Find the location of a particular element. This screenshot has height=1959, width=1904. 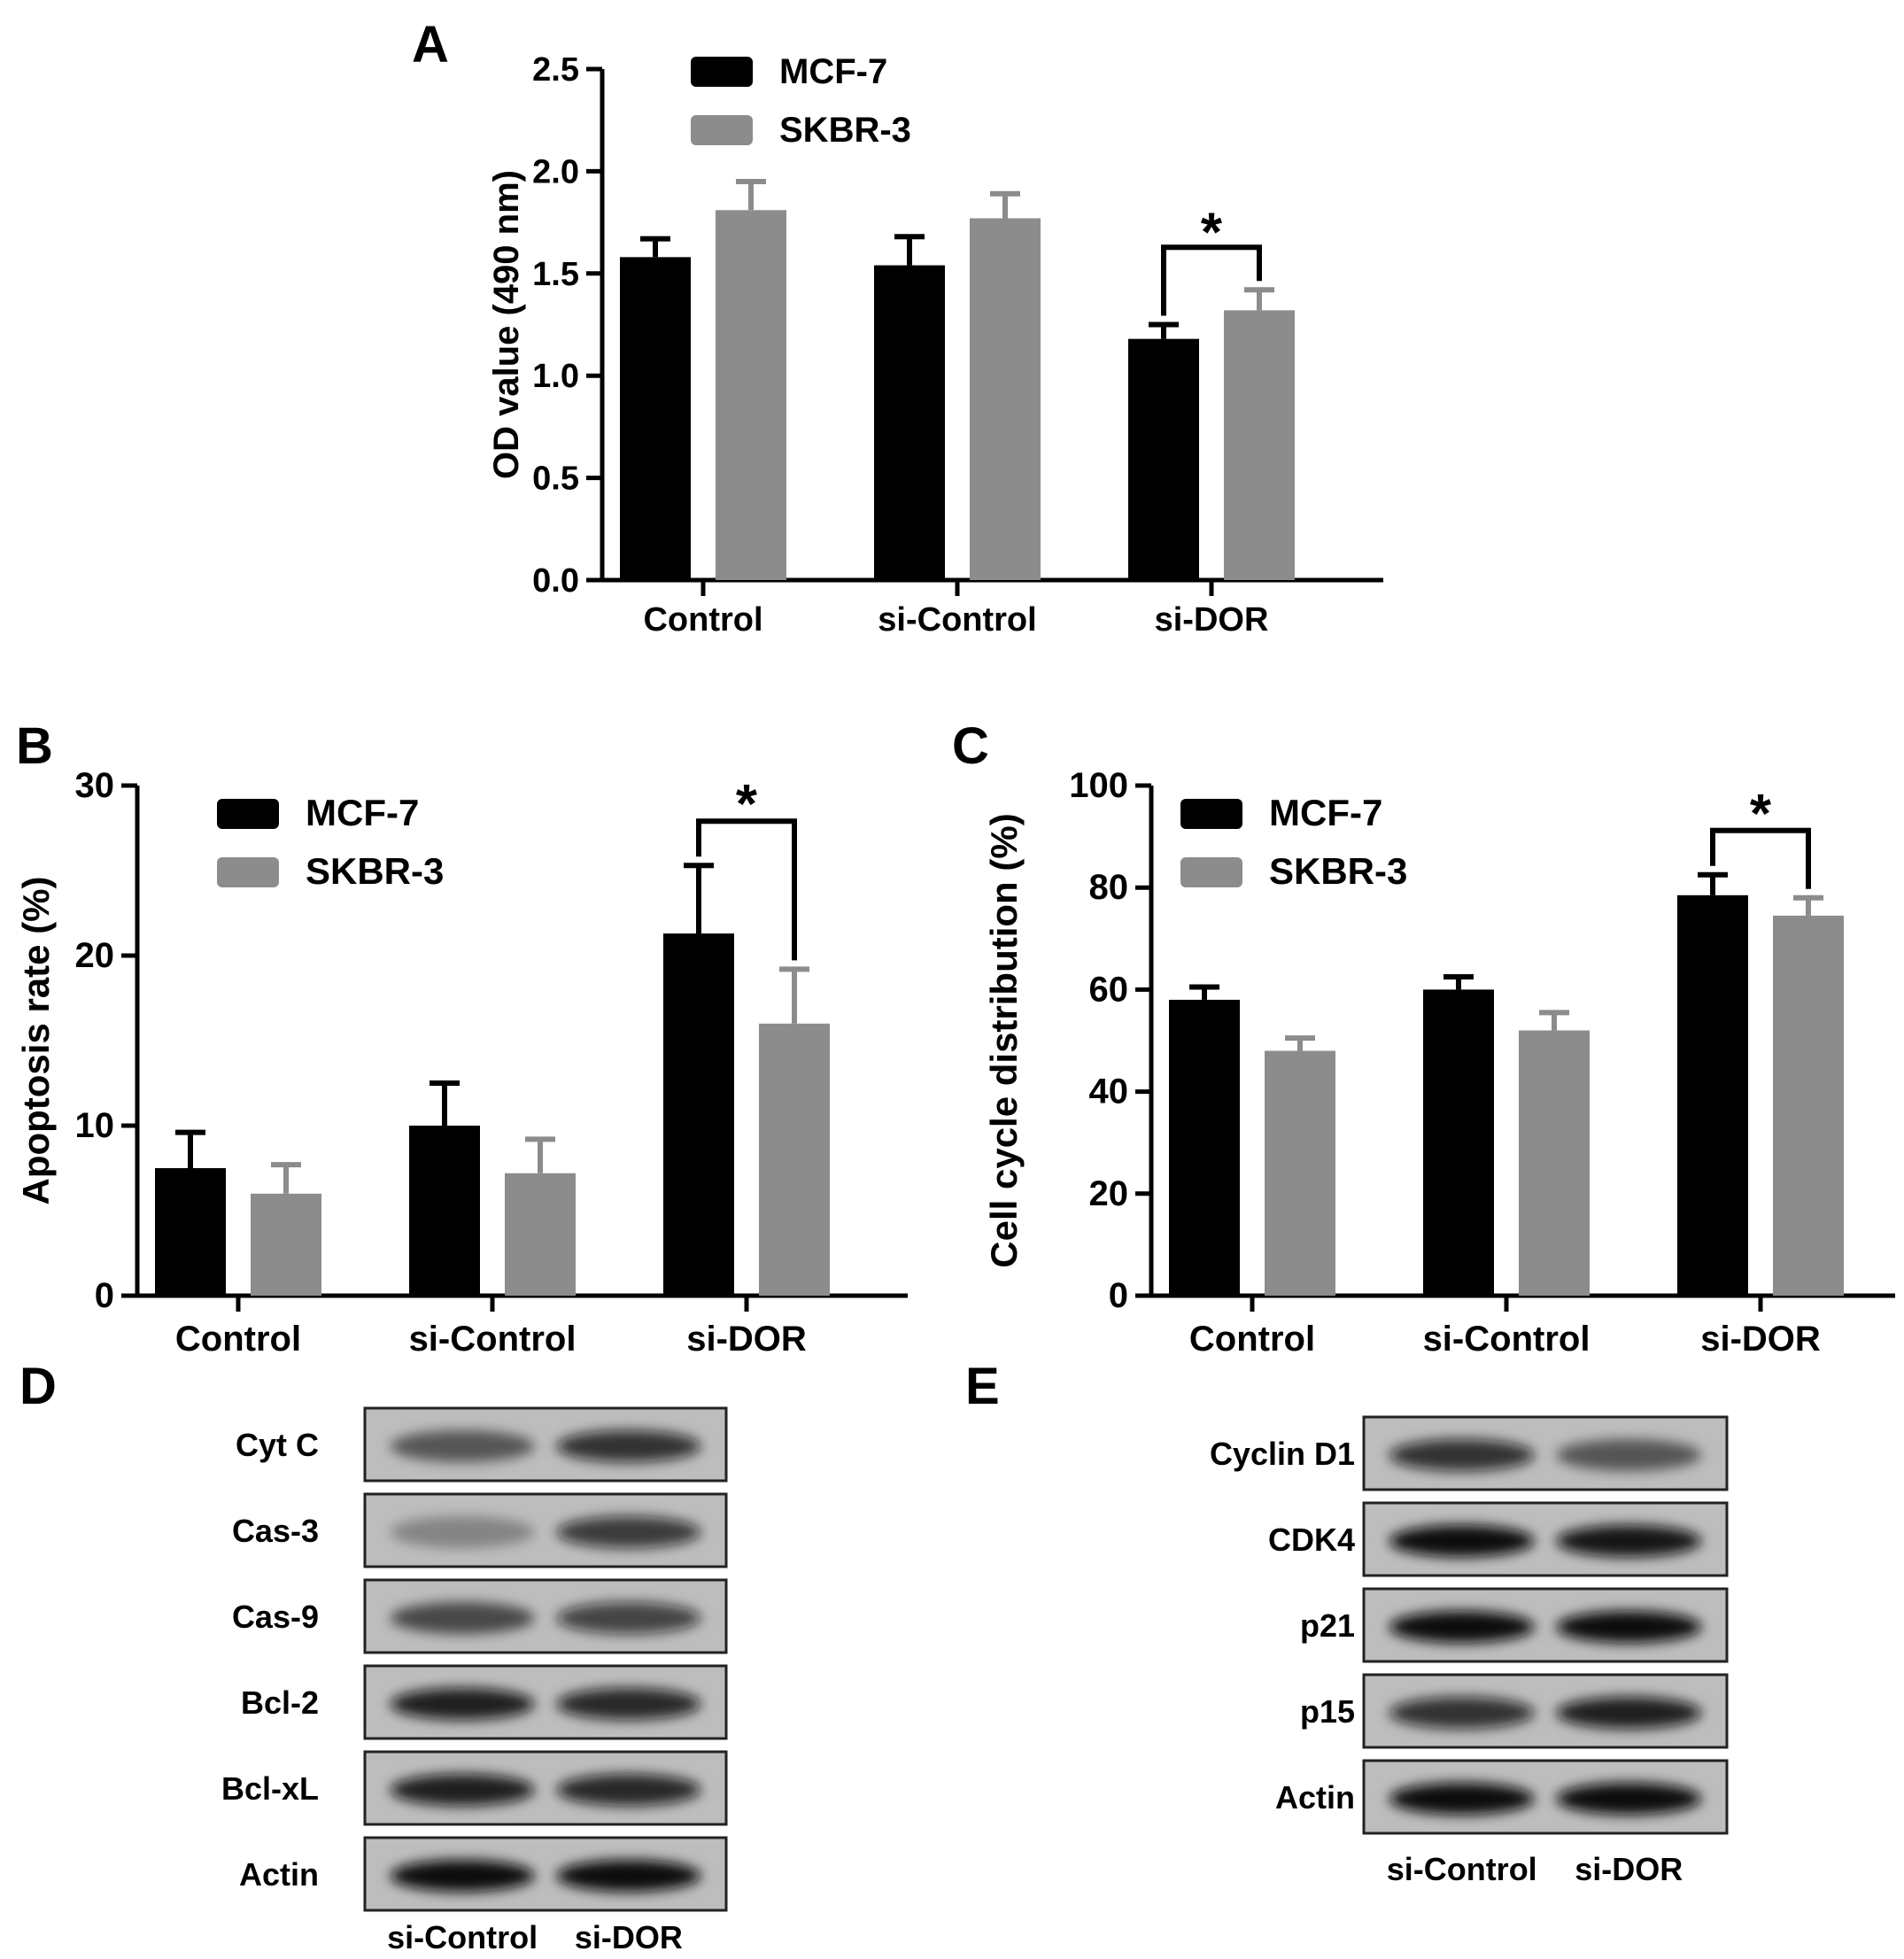

y-tick-label: 0.0 is located at coordinates (555, 581).